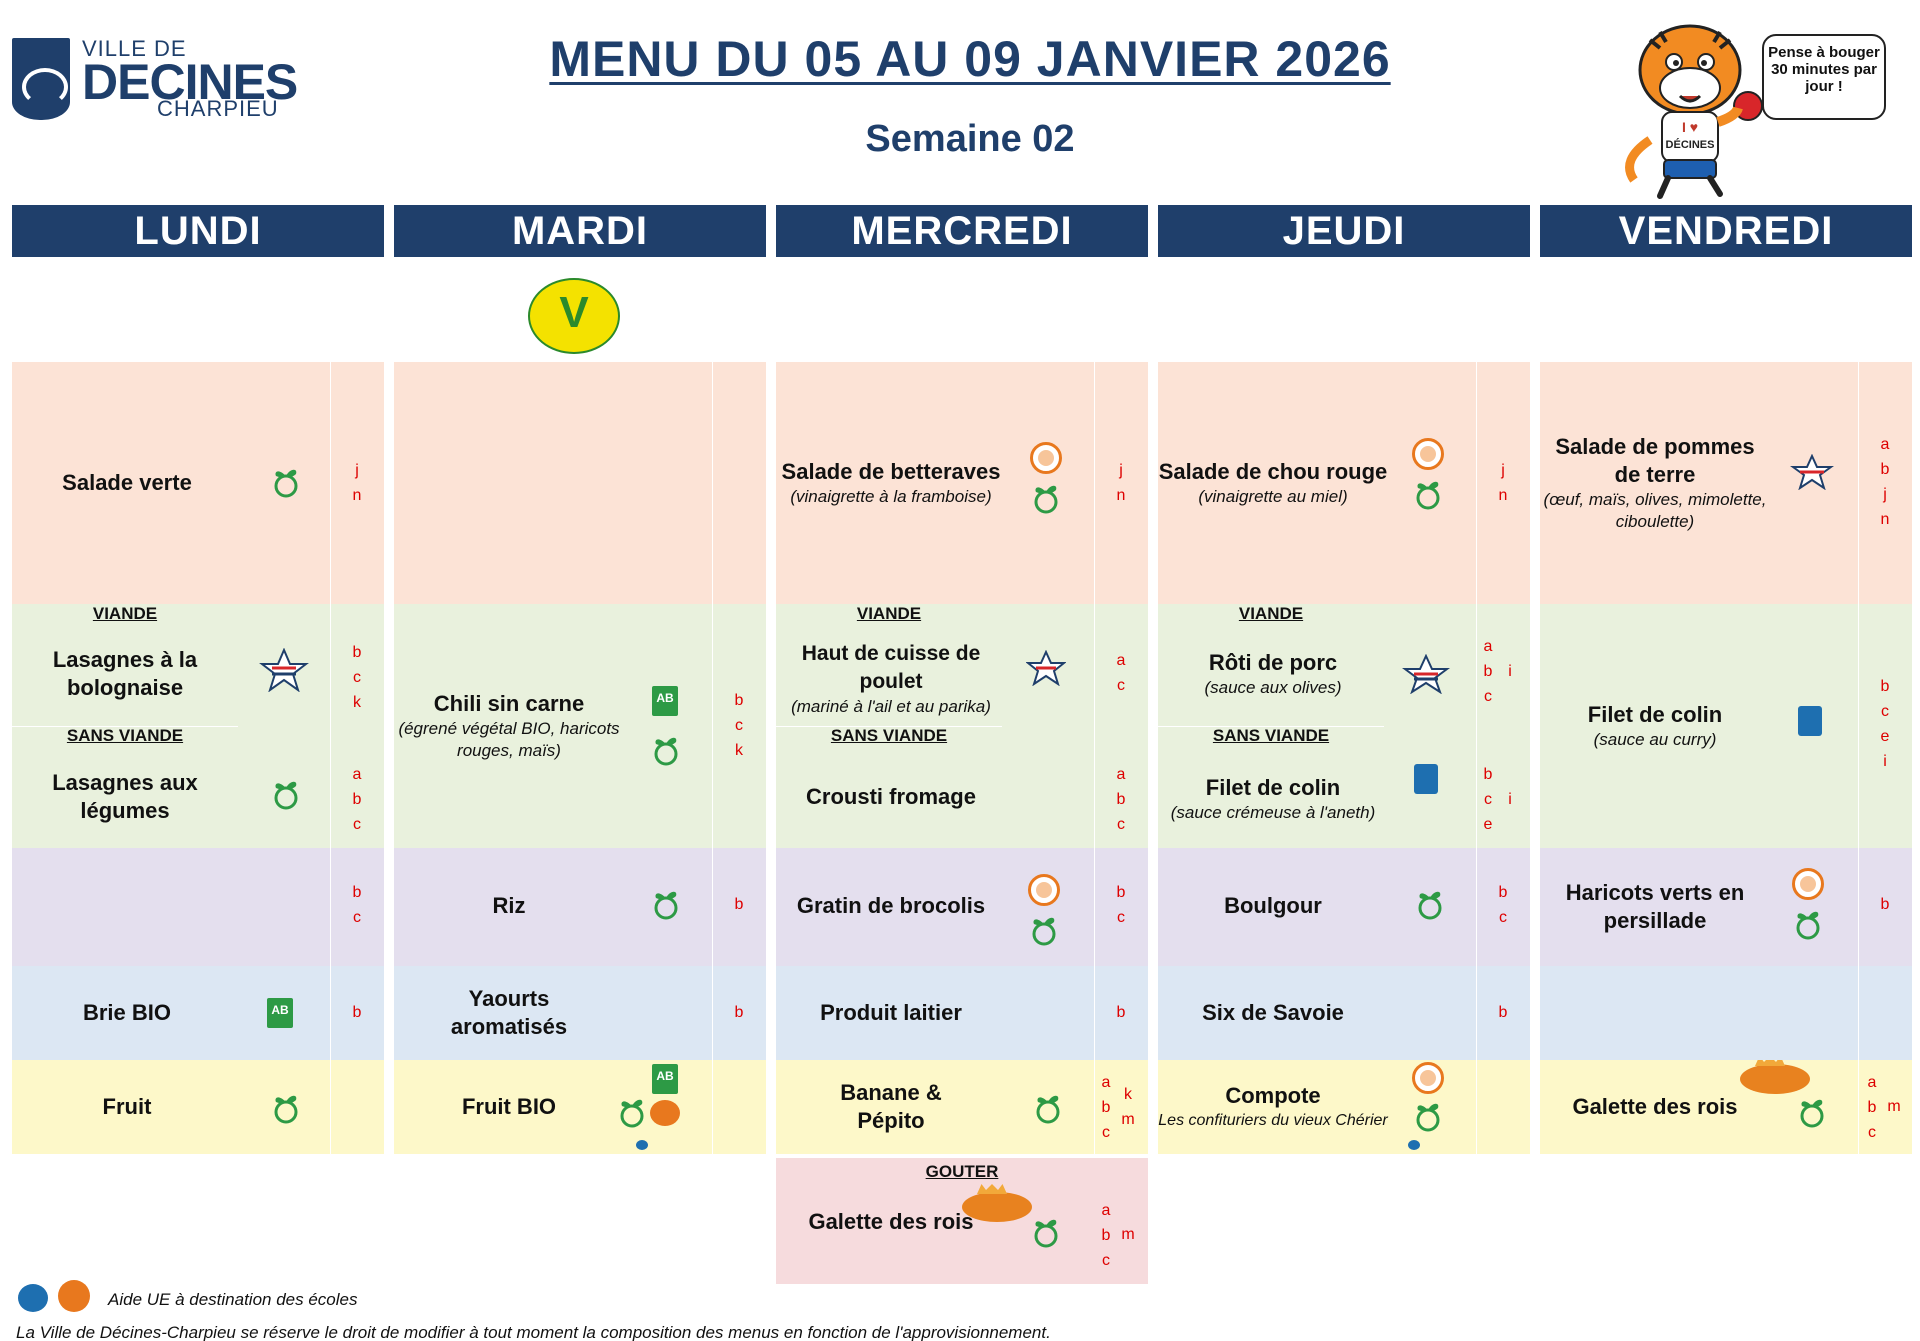 The width and height of the screenshot is (1920, 1341). What do you see at coordinates (509, 1106) in the screenshot?
I see `mardi-dessert-dish: Fruit BIO` at bounding box center [509, 1106].